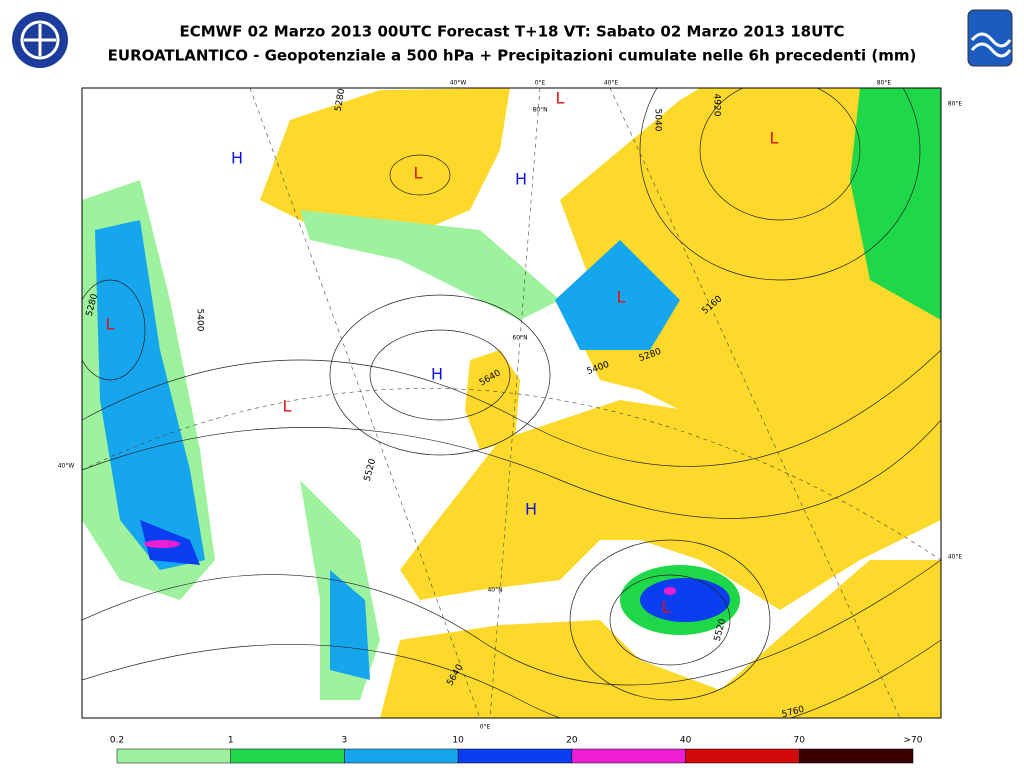 This screenshot has height=772, width=1024. What do you see at coordinates (150, 395) in the screenshot?
I see `precip-west-core` at bounding box center [150, 395].